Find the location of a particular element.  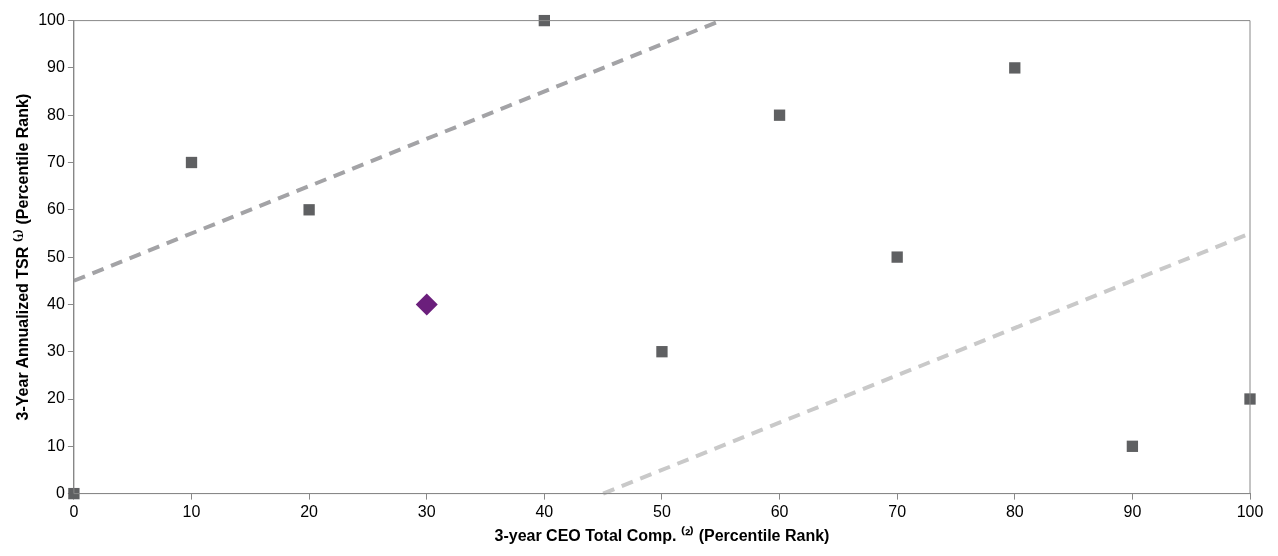

x-tick-label: 10 is located at coordinates (191, 511).